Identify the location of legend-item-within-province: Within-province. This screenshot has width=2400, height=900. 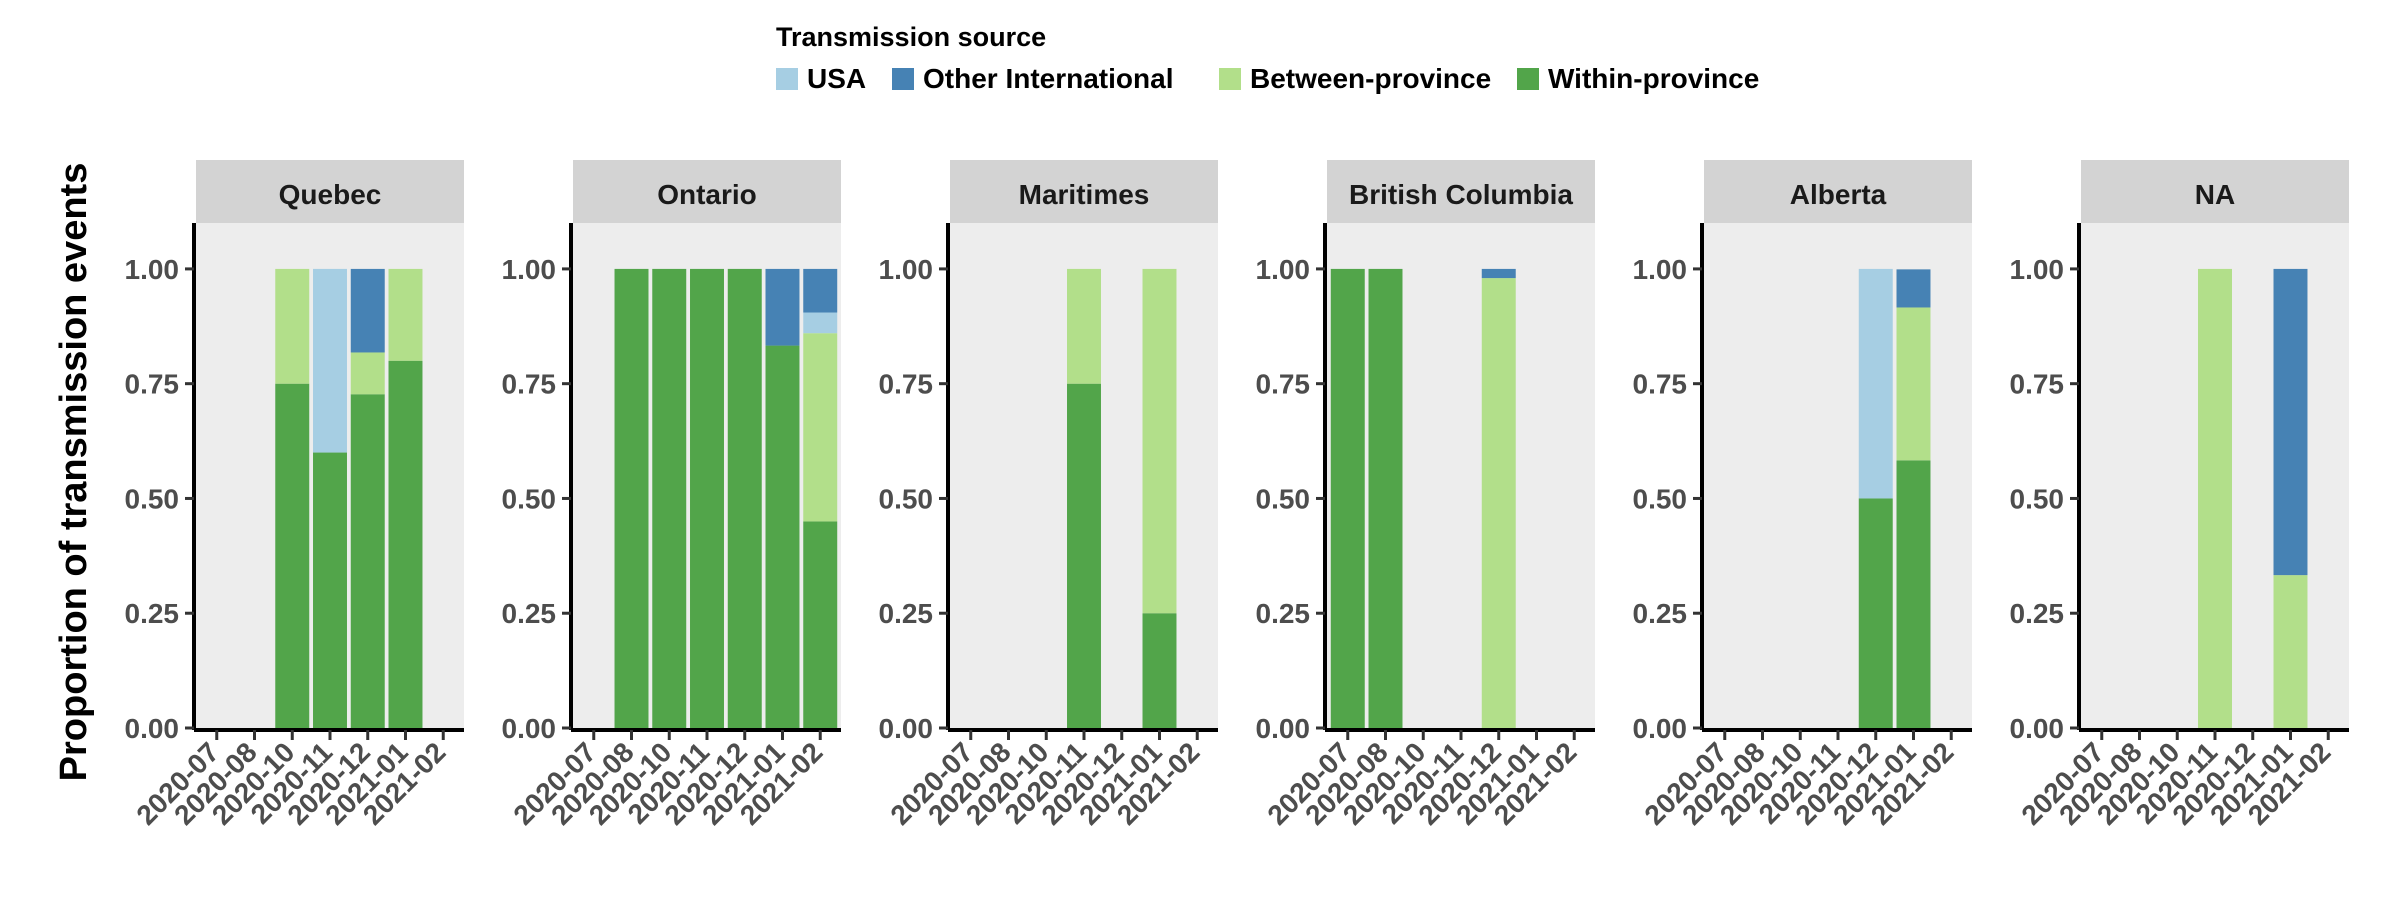
(1638, 78).